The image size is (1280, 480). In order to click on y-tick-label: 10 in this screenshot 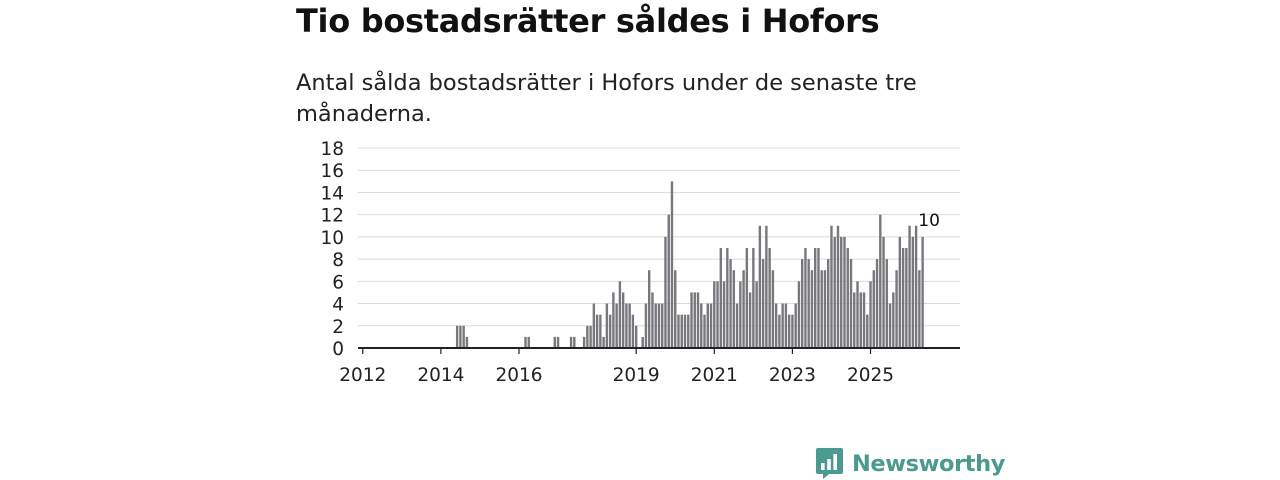, I will do `click(332, 238)`.